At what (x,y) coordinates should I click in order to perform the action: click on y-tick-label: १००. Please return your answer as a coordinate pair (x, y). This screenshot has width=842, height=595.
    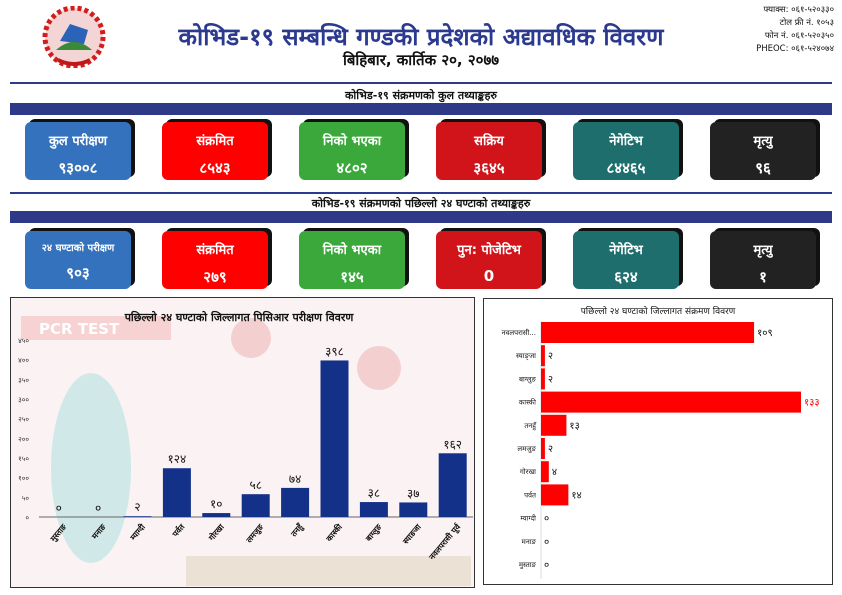
    Looking at the image, I should click on (23, 479).